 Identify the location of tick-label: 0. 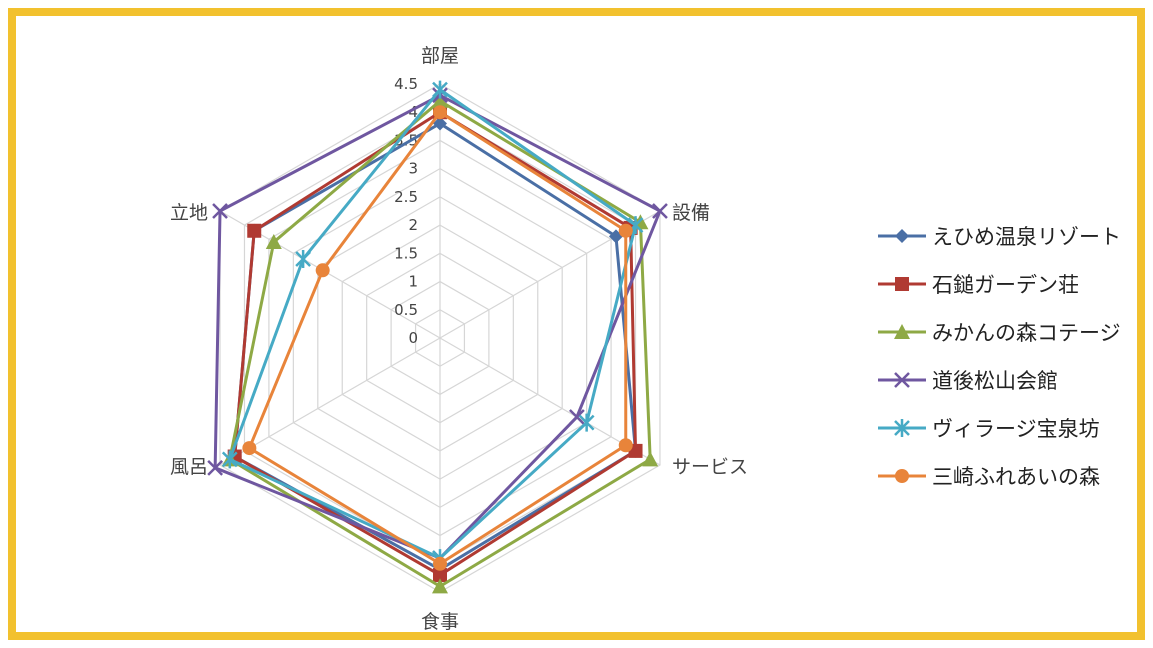
(413, 338).